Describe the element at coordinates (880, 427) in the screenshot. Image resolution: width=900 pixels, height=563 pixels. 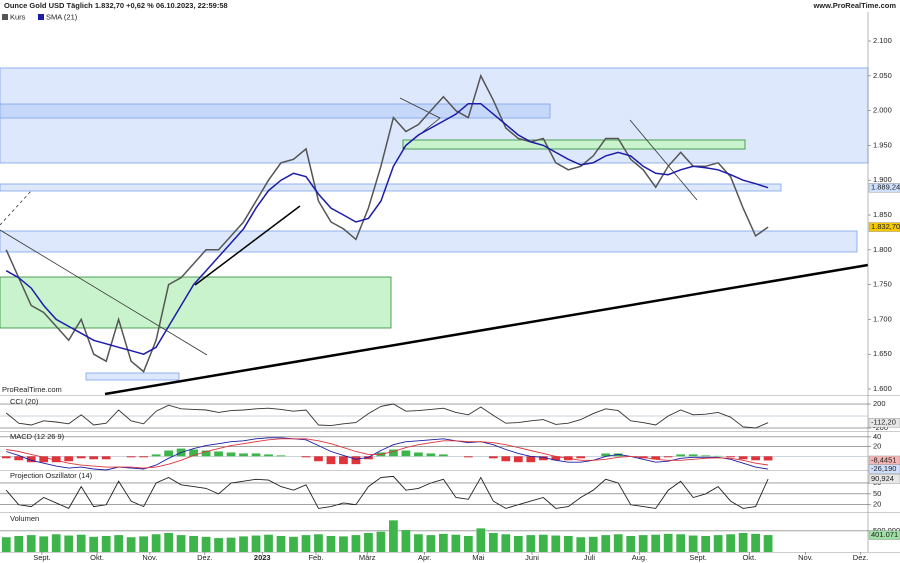
I see `y-tick-label: -200` at that location.